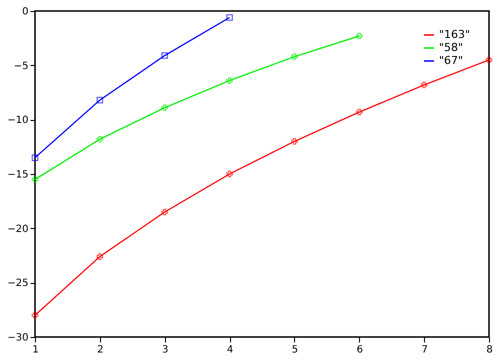 The image size is (500, 360). I want to click on y-tick-label: −25, so click(17, 284).